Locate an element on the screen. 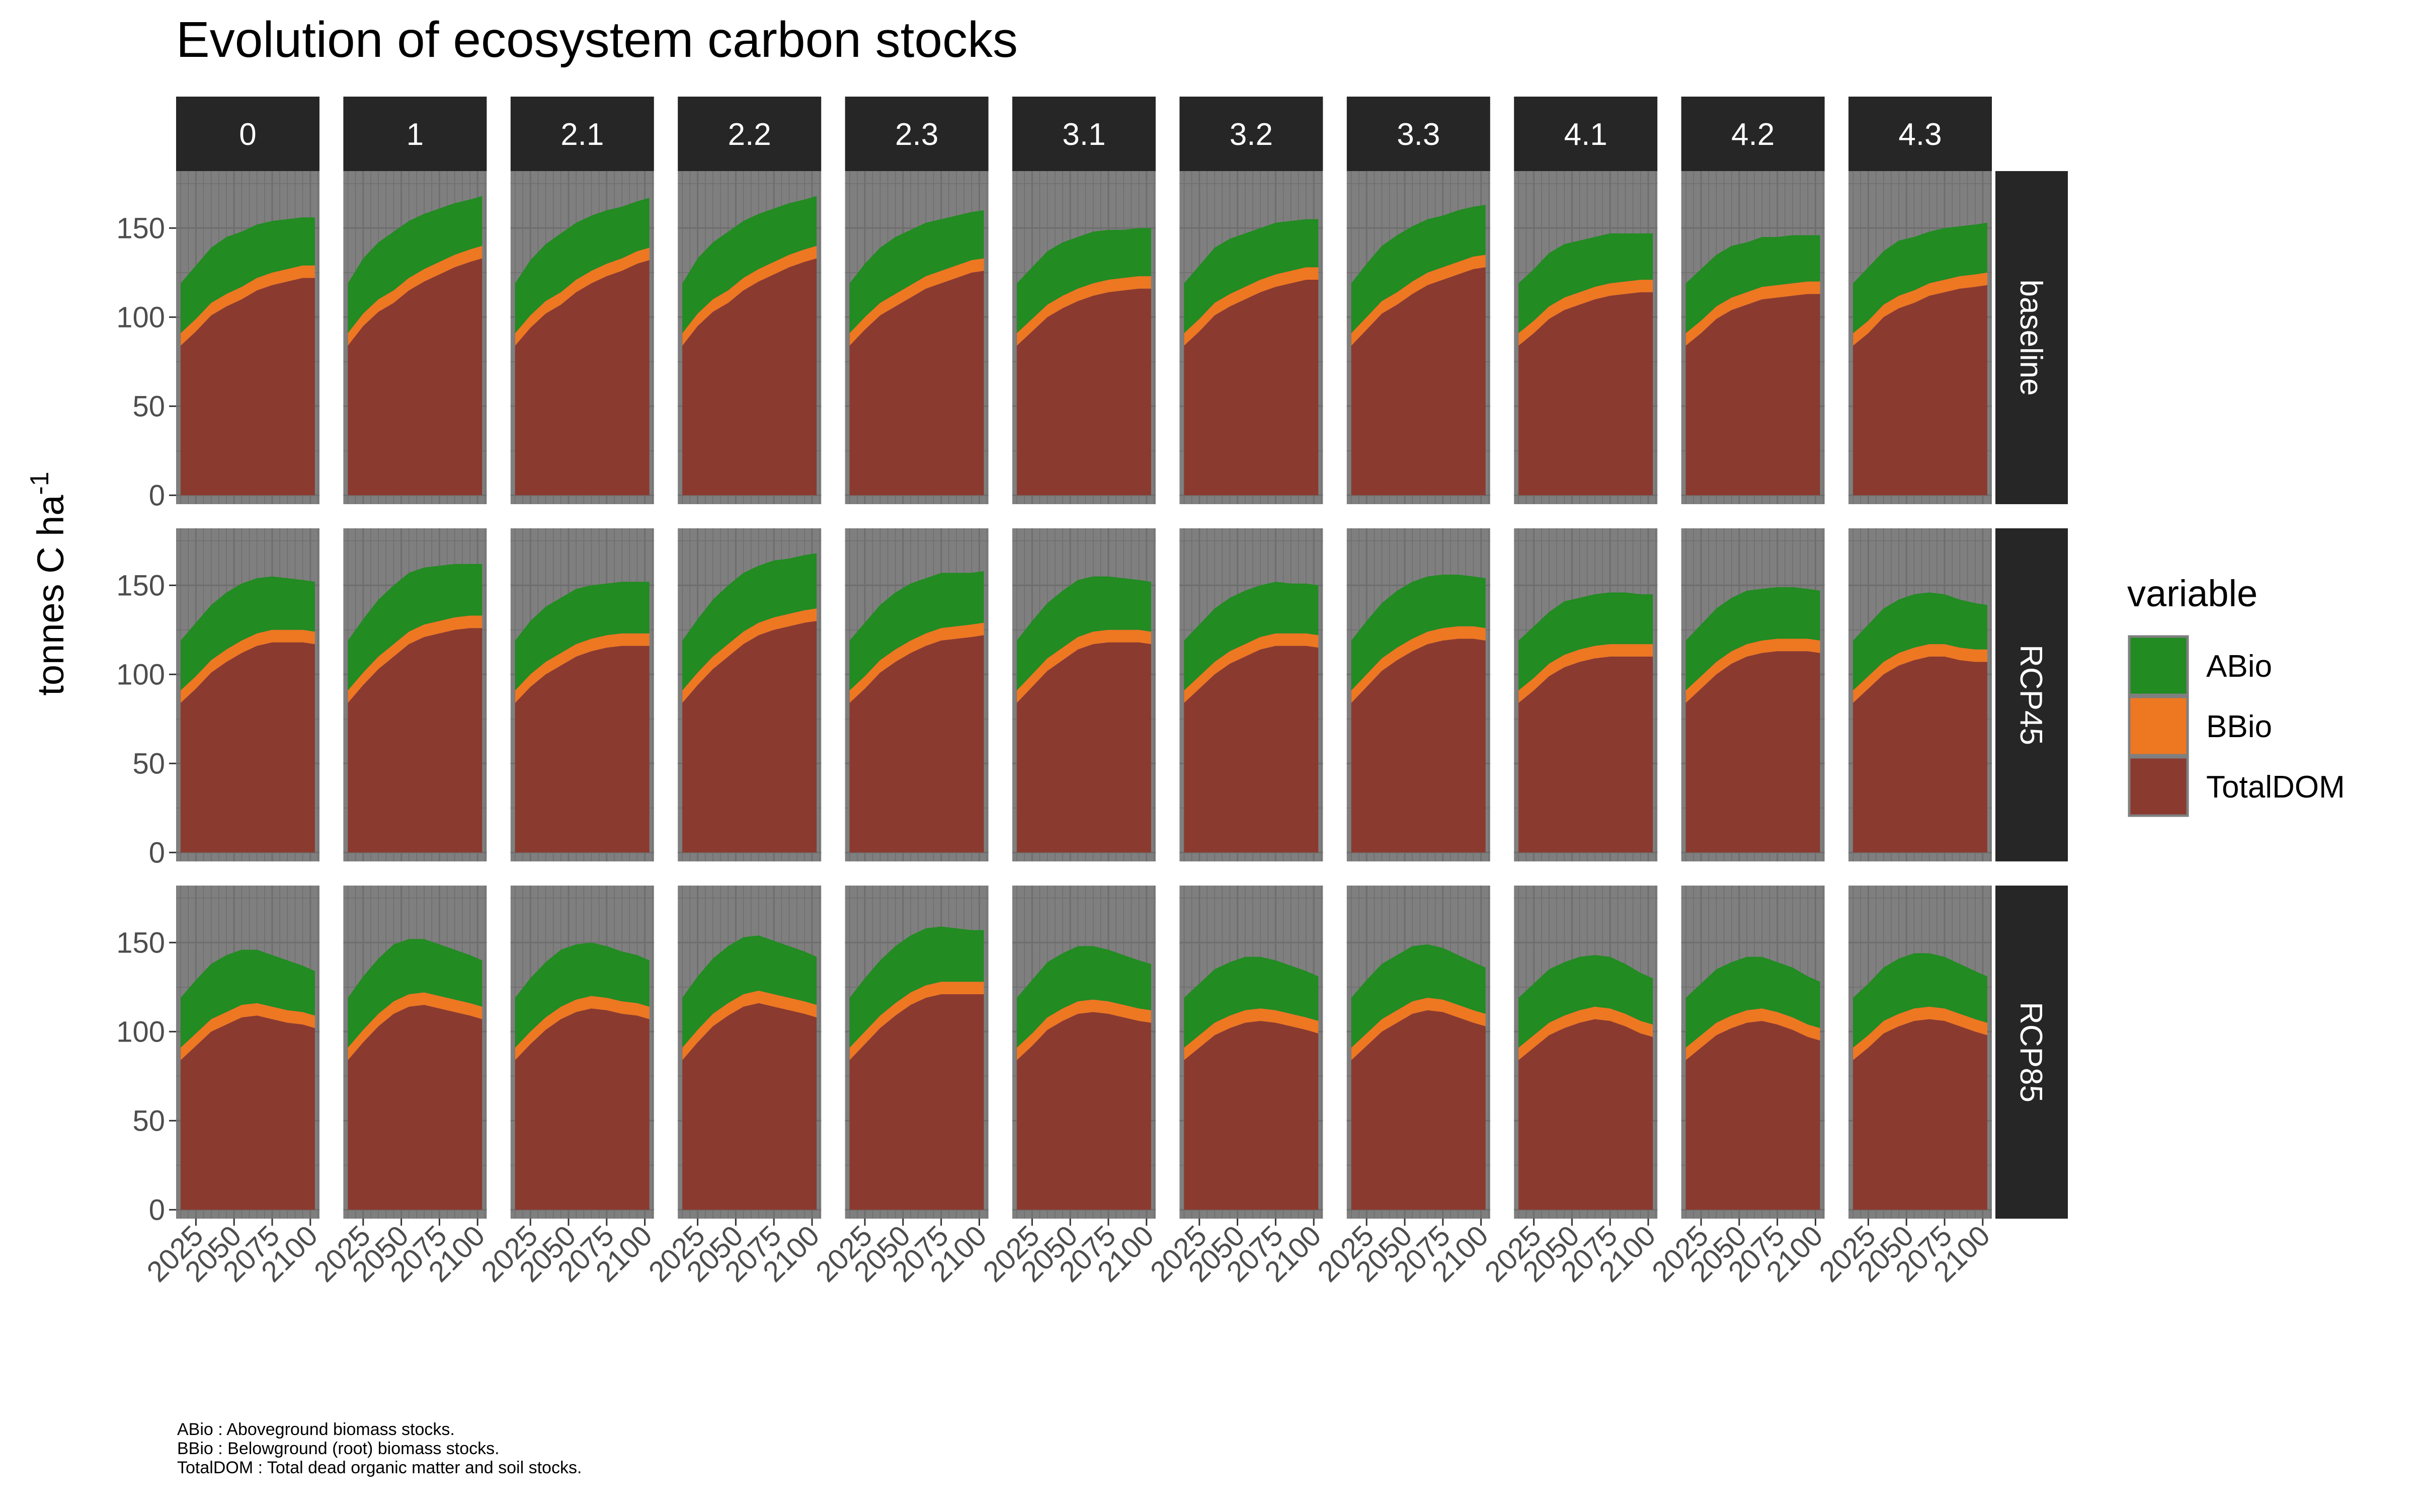 The width and height of the screenshot is (2415, 1512). row-strip-label-baseline: baseline is located at coordinates (2031, 338).